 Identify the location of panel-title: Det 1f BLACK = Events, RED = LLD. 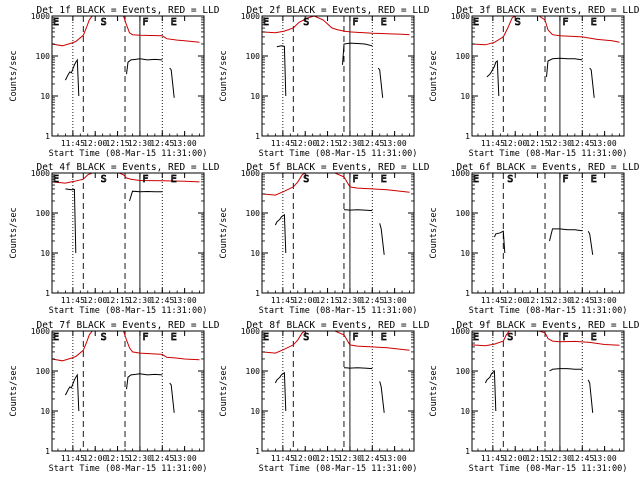
(127, 10).